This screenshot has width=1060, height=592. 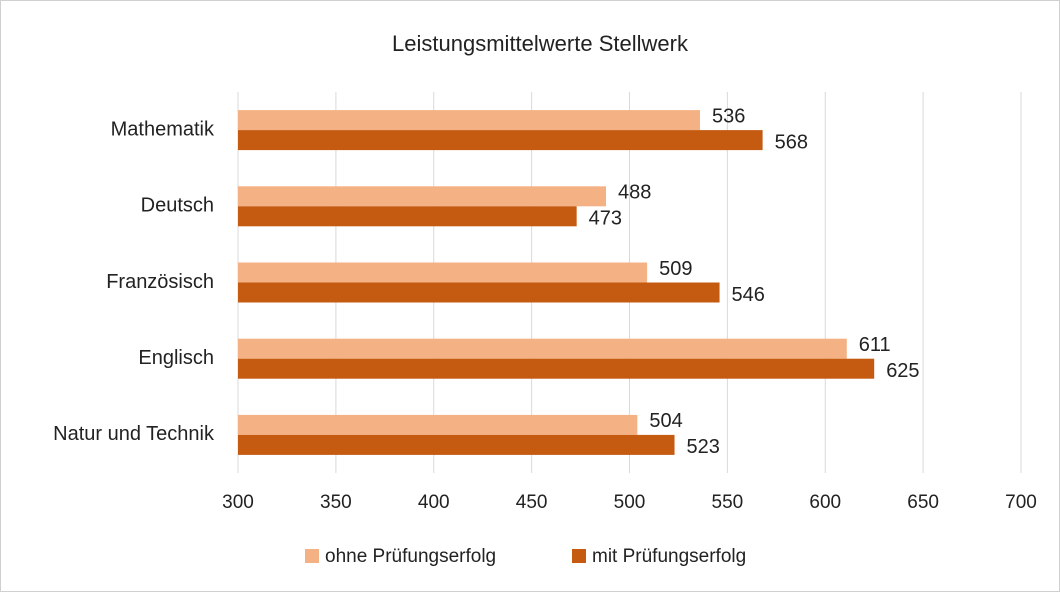 I want to click on value-label: 568, so click(x=791, y=142).